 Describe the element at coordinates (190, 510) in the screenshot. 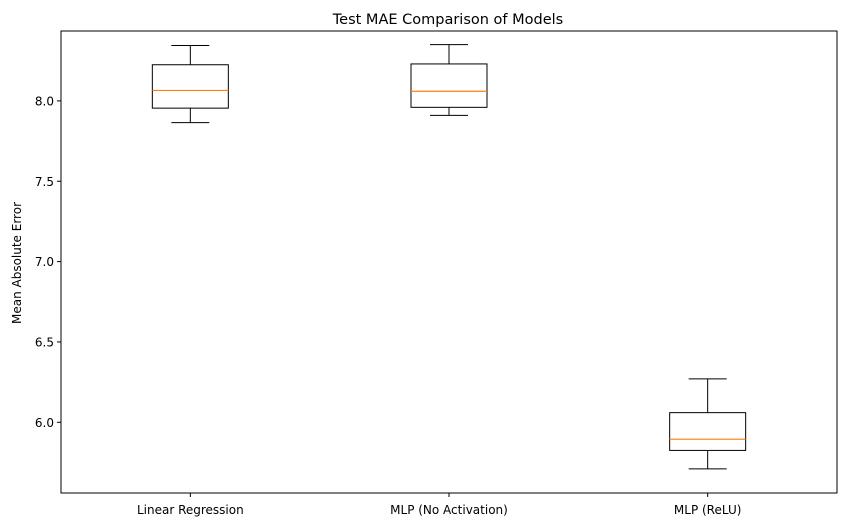

I see `x-tick-label: Linear Regression` at that location.